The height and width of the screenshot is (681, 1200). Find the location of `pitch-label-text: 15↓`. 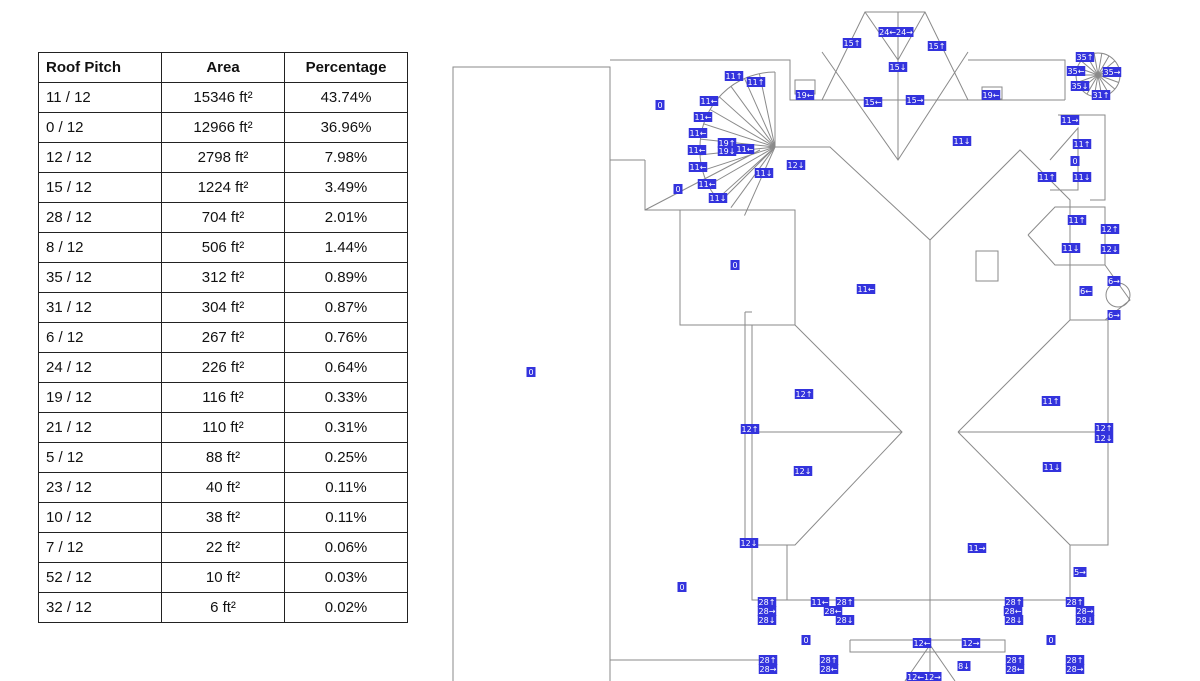

pitch-label-text: 15↓ is located at coordinates (898, 67).